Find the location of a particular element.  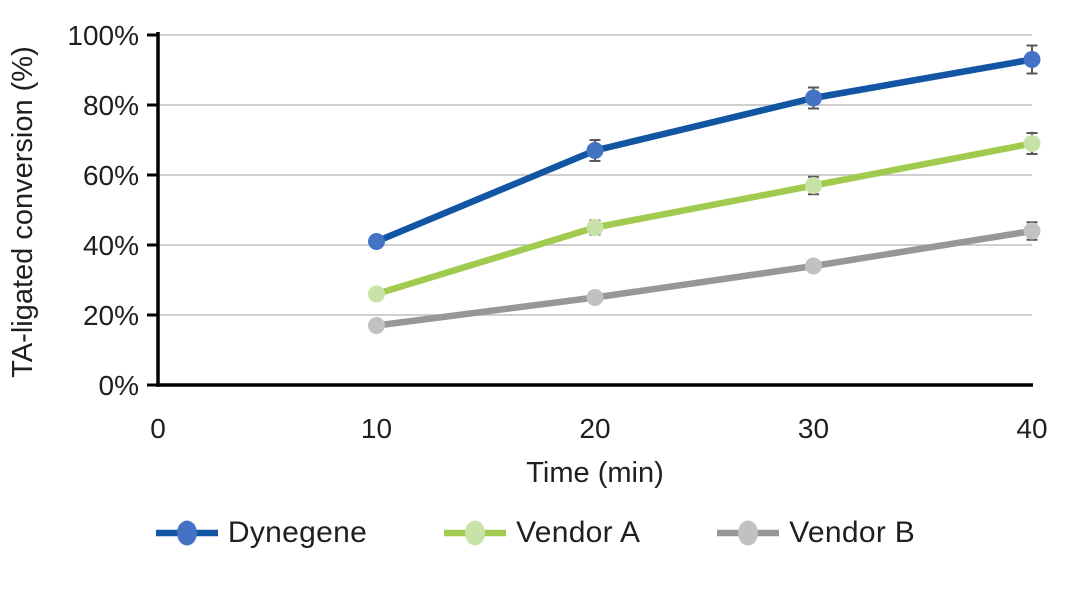

legend-swatch-dynegene is located at coordinates (186, 533).